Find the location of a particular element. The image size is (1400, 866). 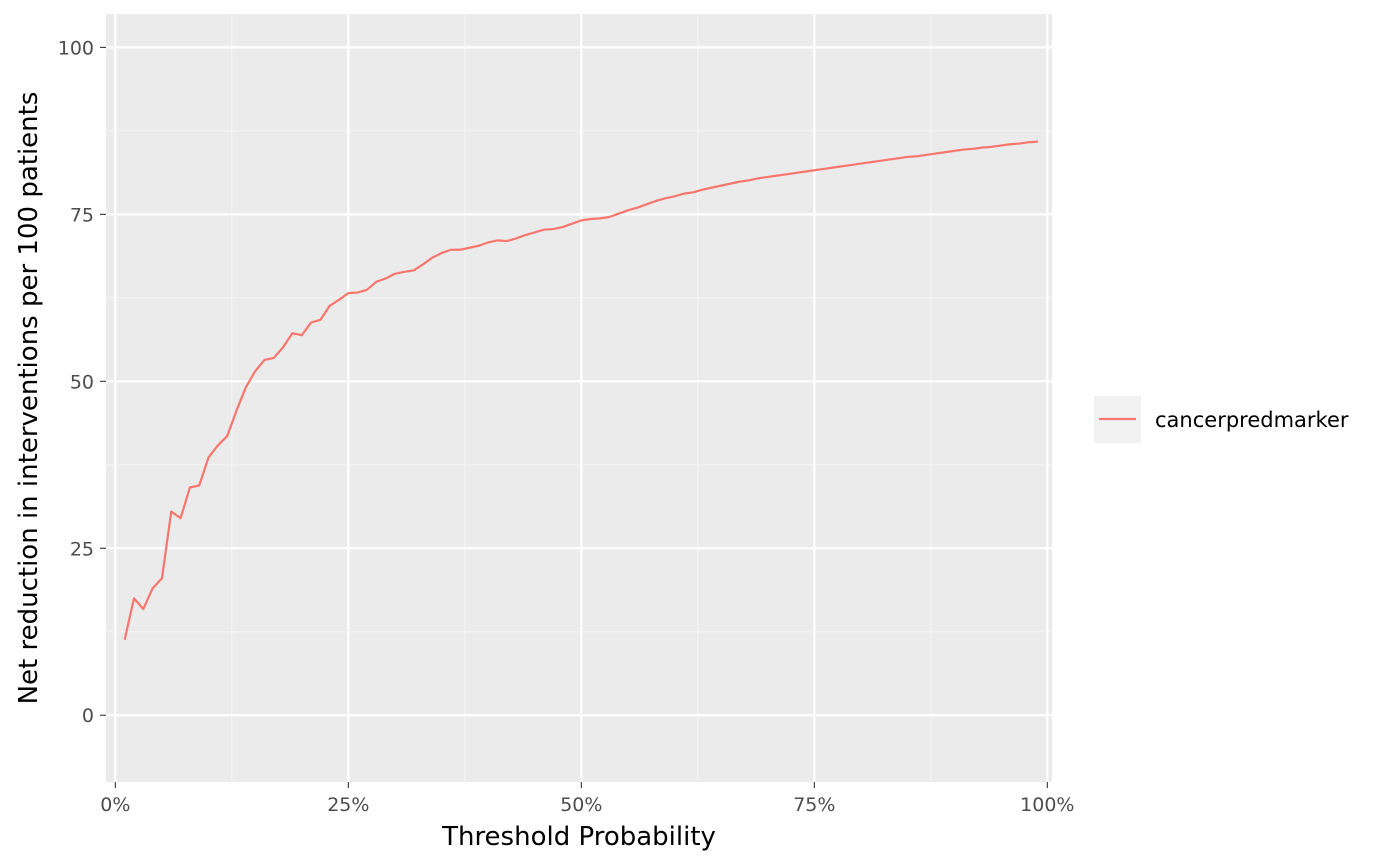

x-tick-label: 50% is located at coordinates (581, 805).